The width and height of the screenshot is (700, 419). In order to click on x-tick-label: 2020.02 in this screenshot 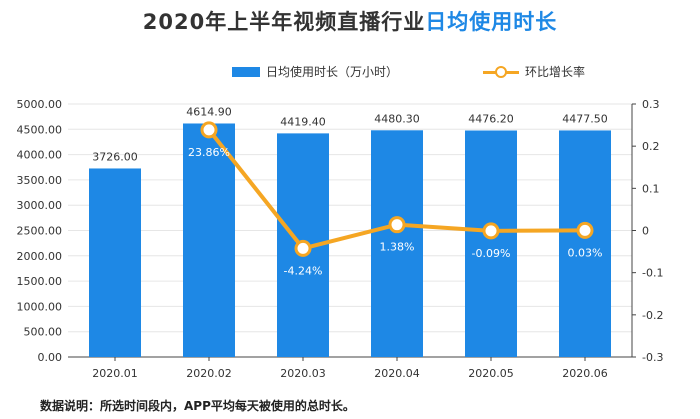, I will do `click(209, 373)`.